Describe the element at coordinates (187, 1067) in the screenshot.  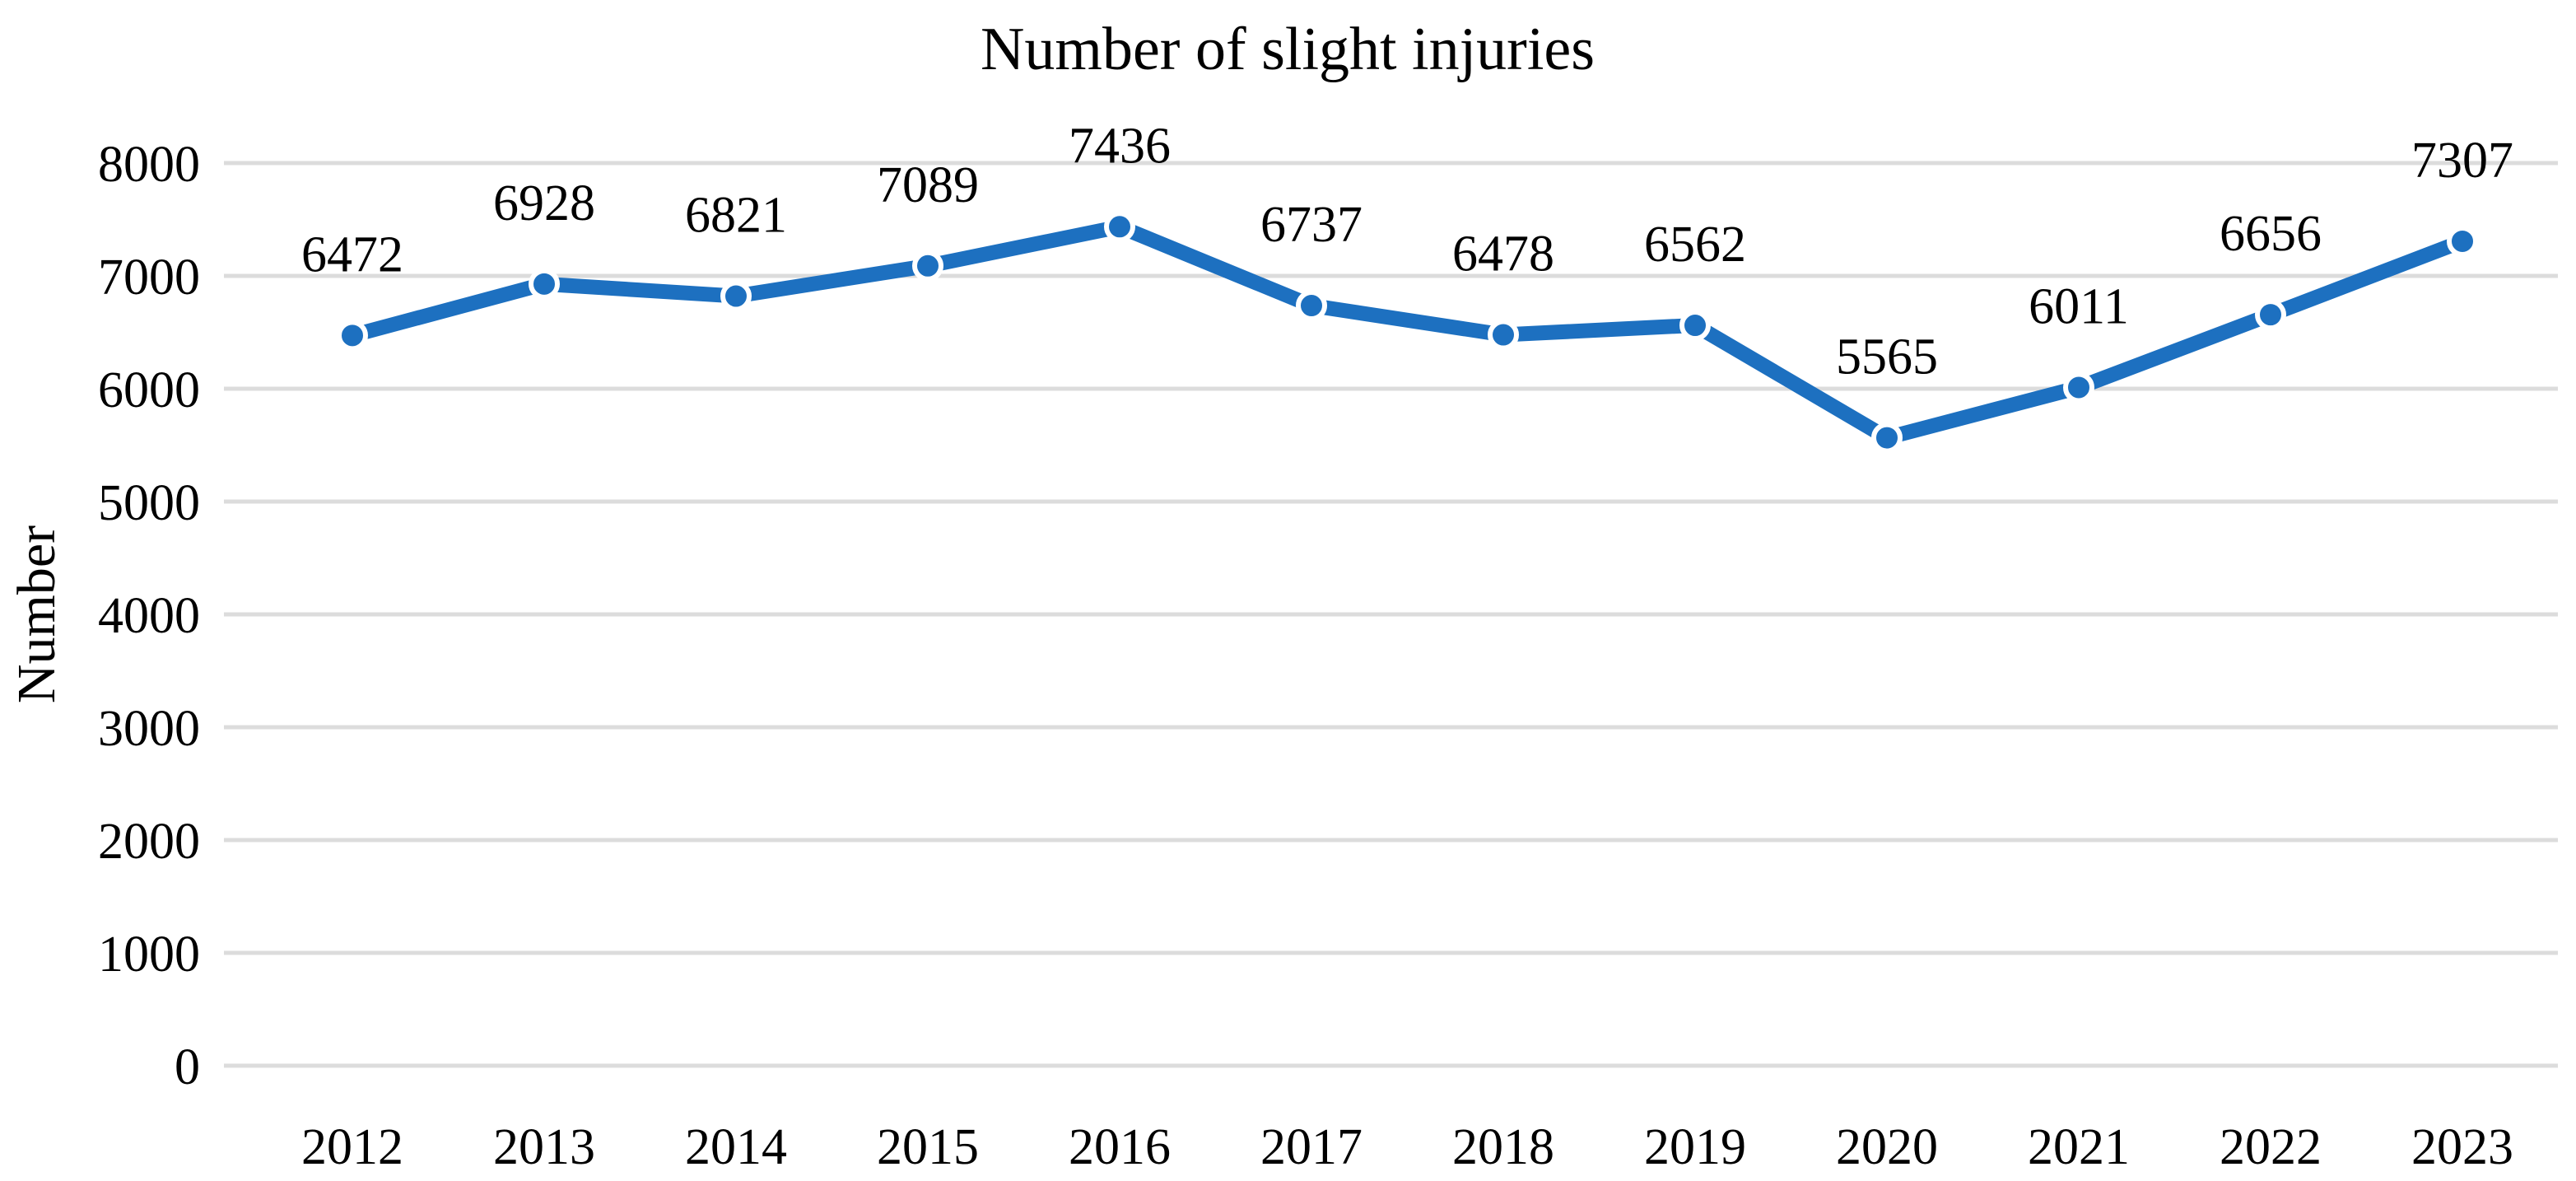
I see `y-tick-label: 0` at that location.